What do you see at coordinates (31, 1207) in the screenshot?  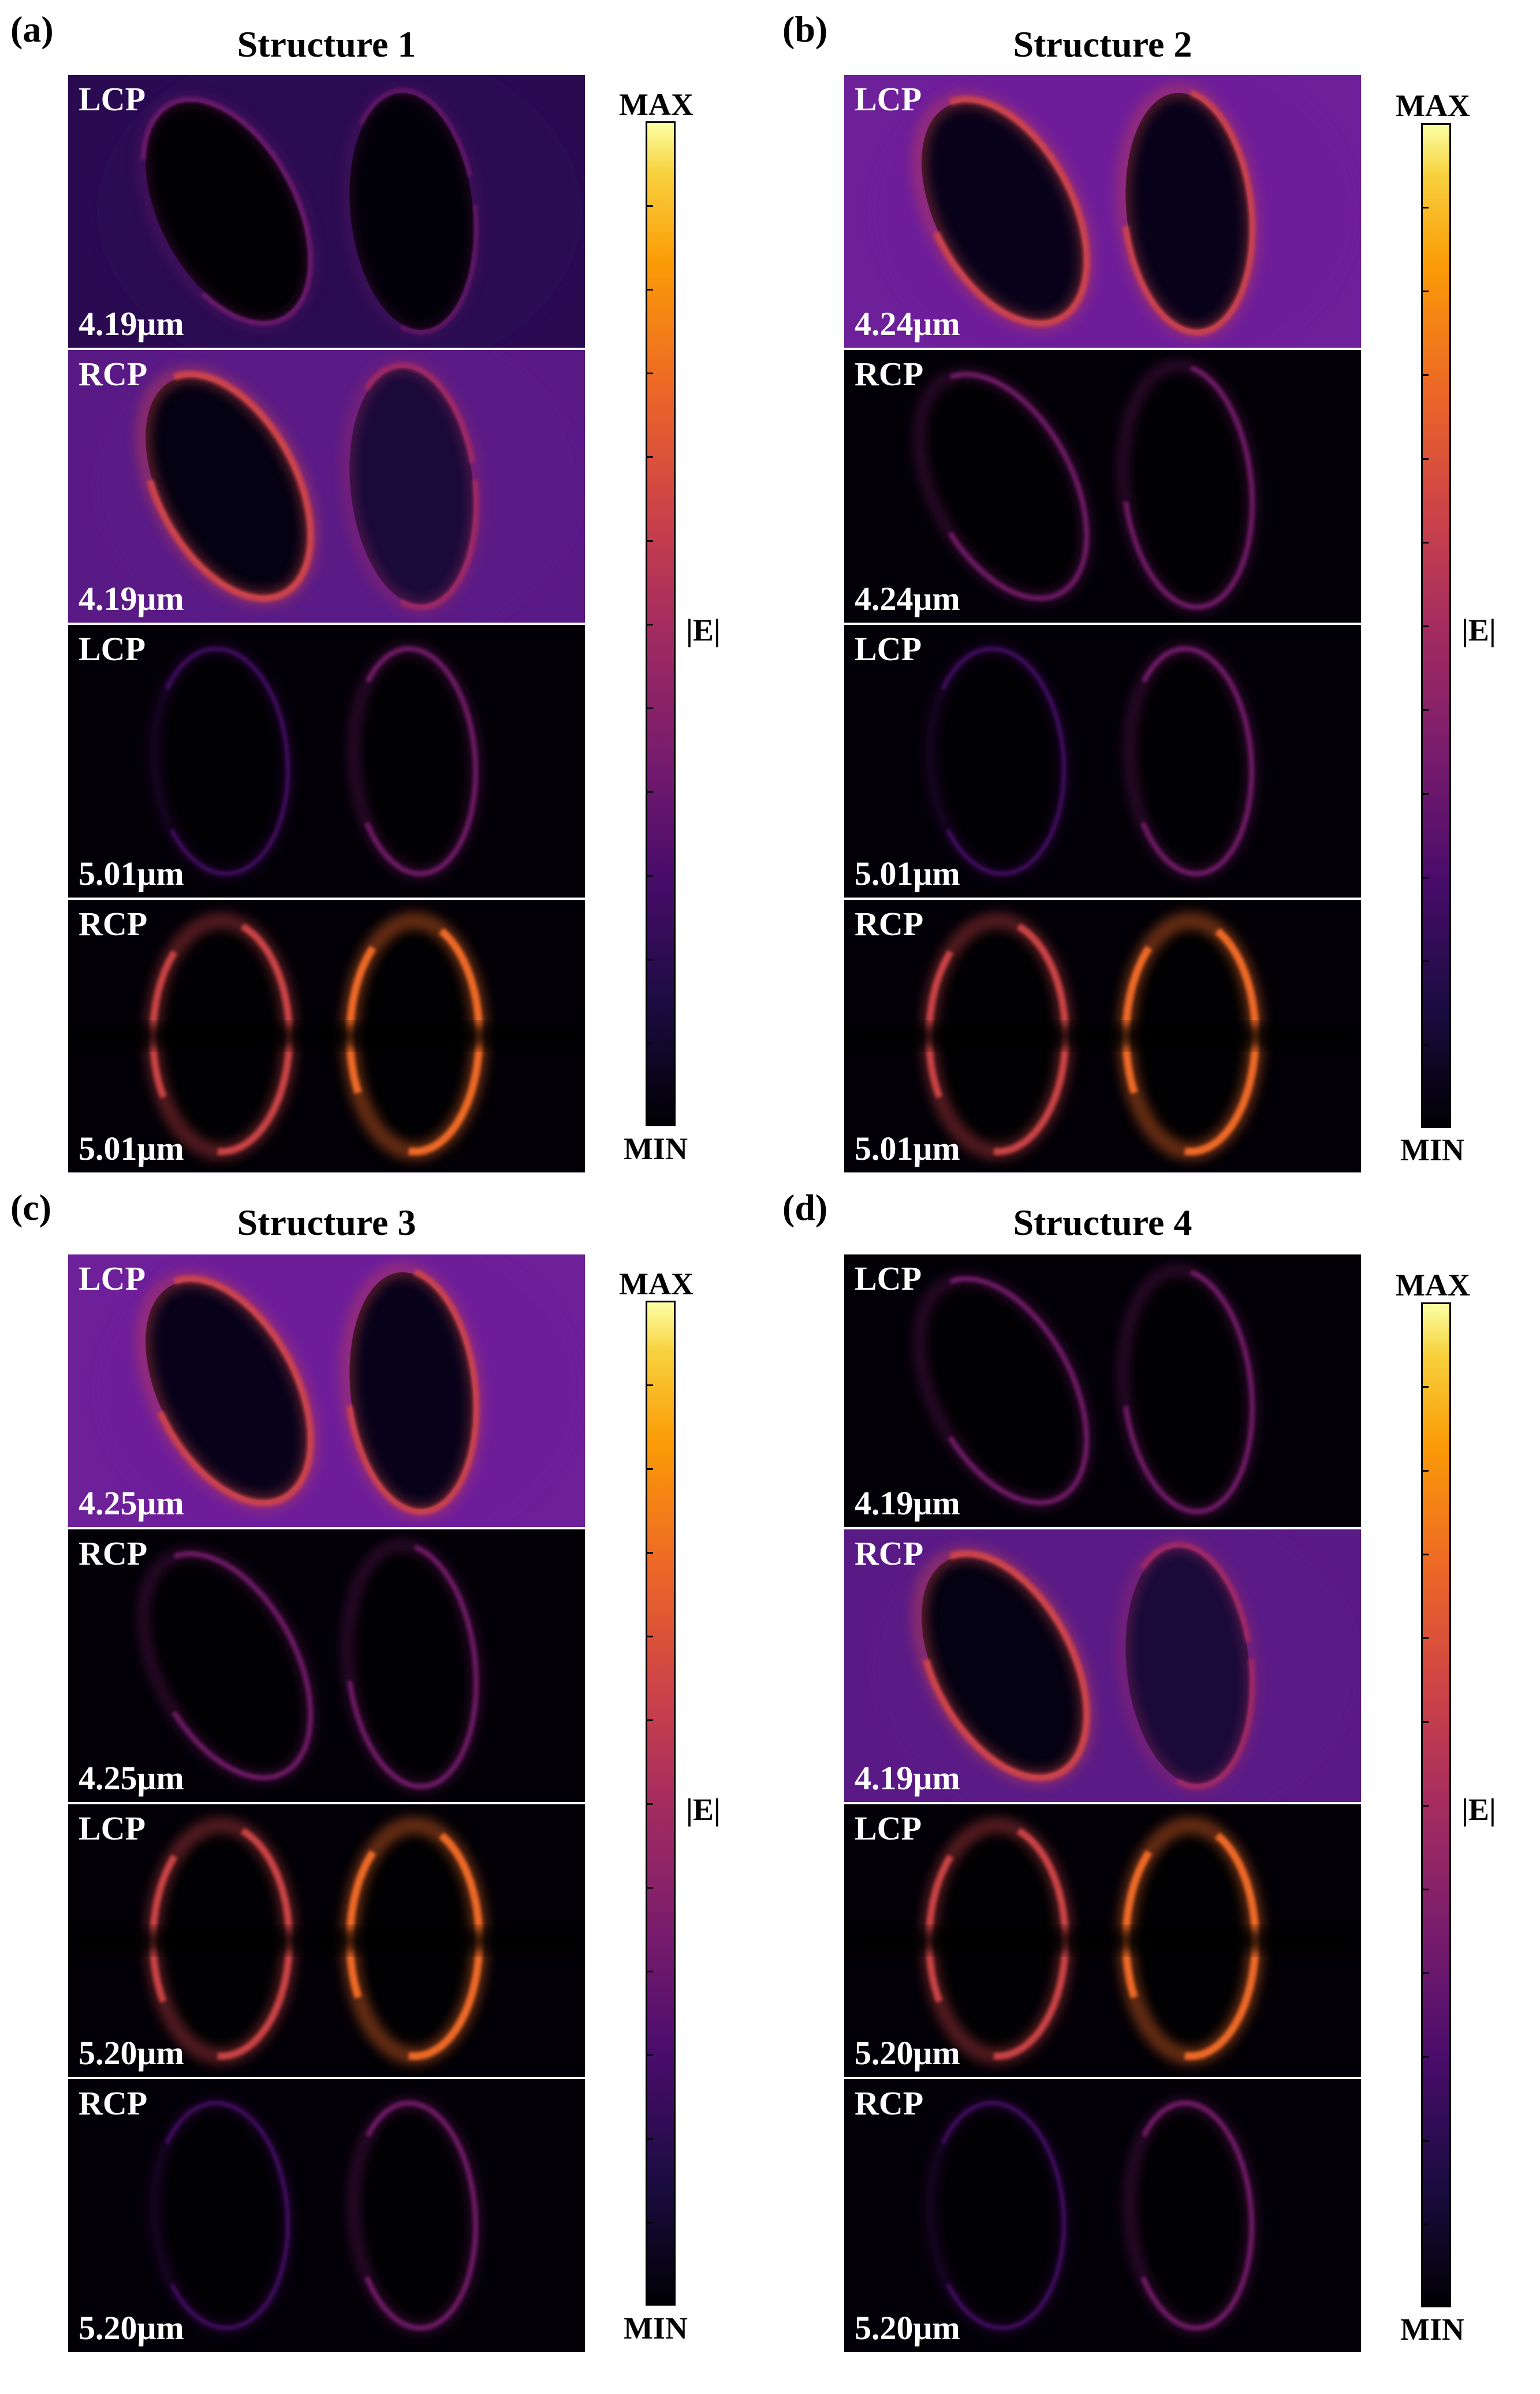 I see `panel-label: (c)` at bounding box center [31, 1207].